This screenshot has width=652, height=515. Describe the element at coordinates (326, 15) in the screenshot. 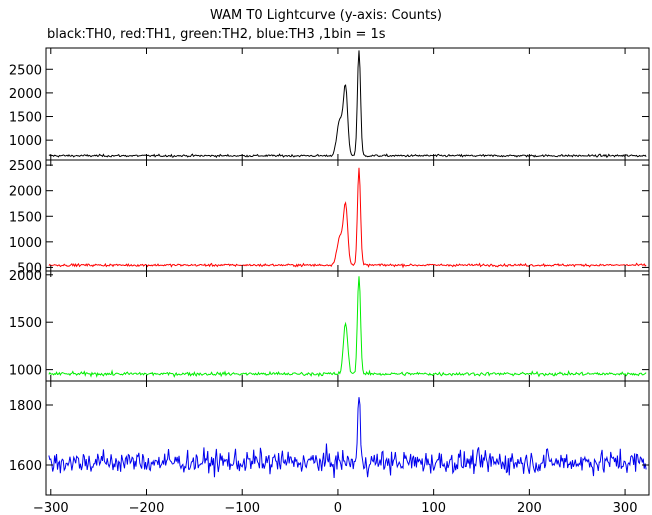

I see `chart-title: WAM T0 Lightcurve (y-axis: Counts)` at that location.